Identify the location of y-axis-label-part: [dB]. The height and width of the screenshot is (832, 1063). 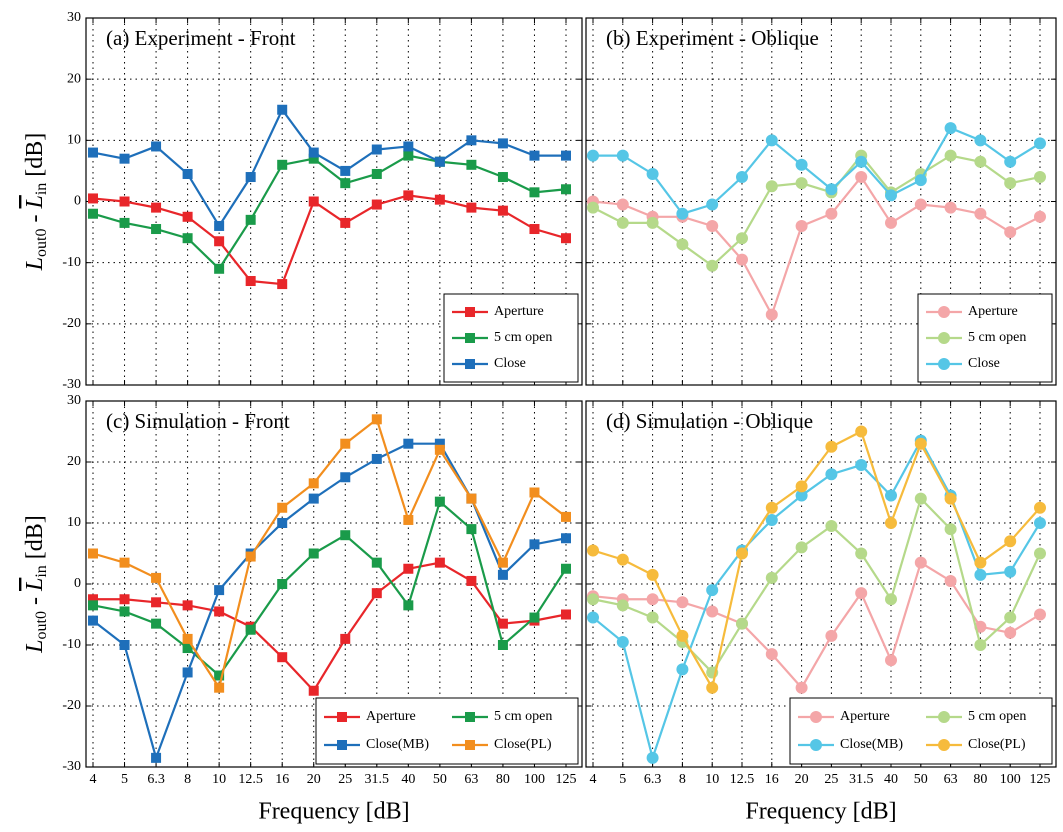
(35, 158).